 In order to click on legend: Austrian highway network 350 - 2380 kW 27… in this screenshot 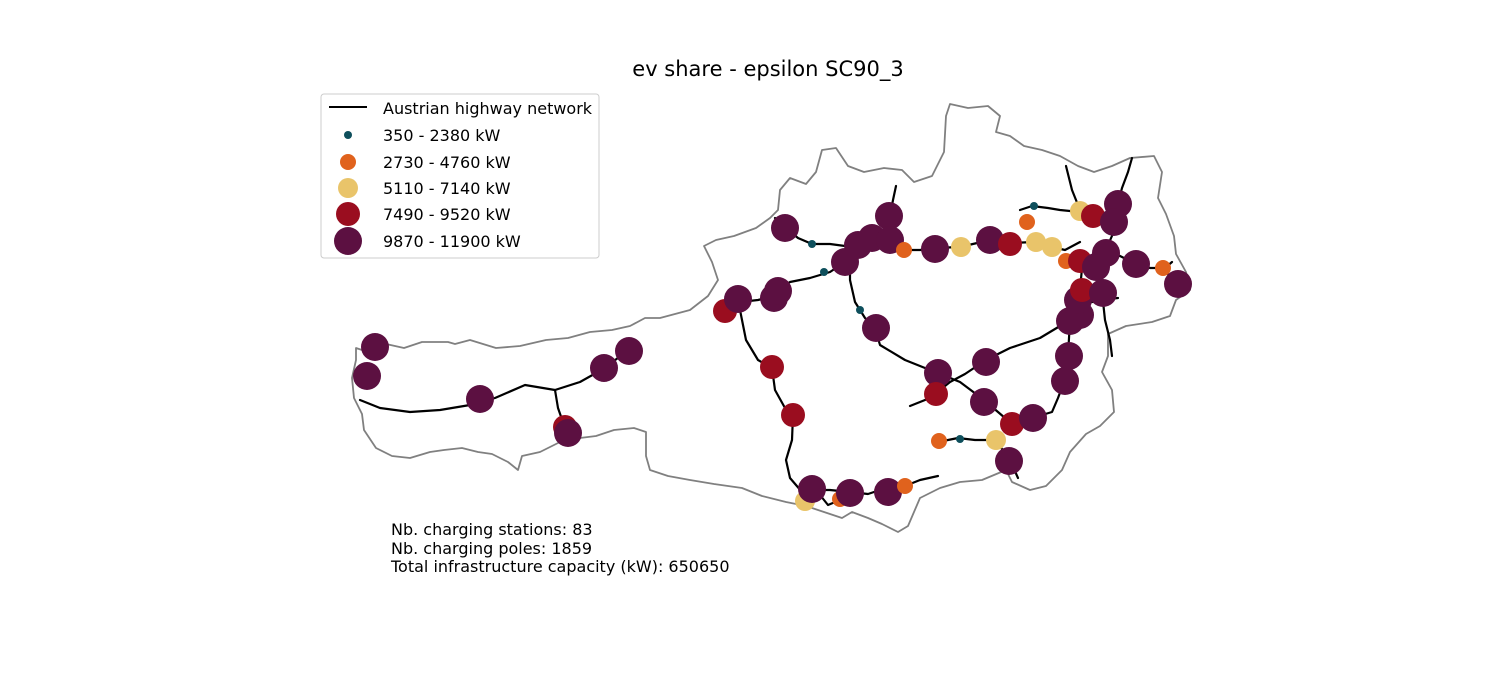, I will do `click(460, 176)`.